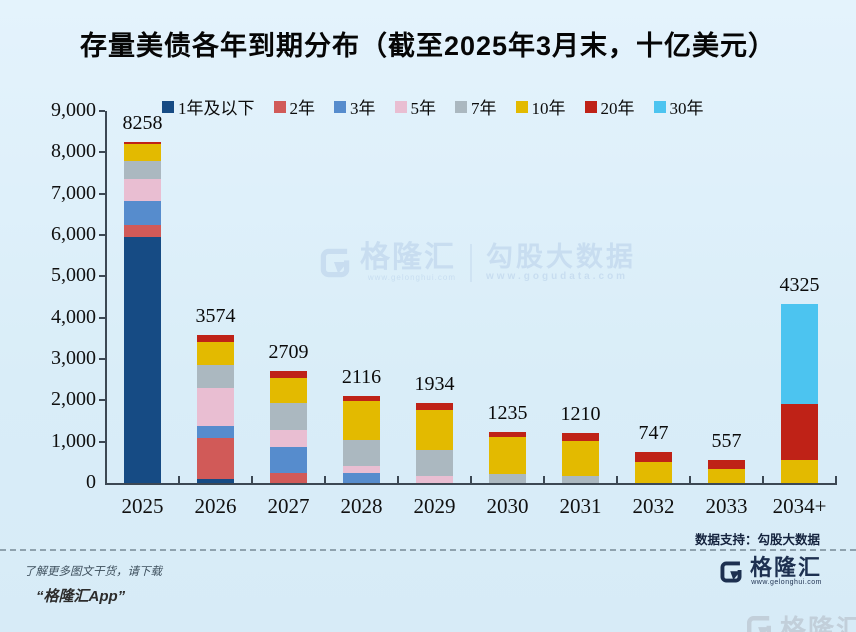 The height and width of the screenshot is (632, 856). Describe the element at coordinates (726, 297) in the screenshot. I see `bar-2033: 557` at that location.